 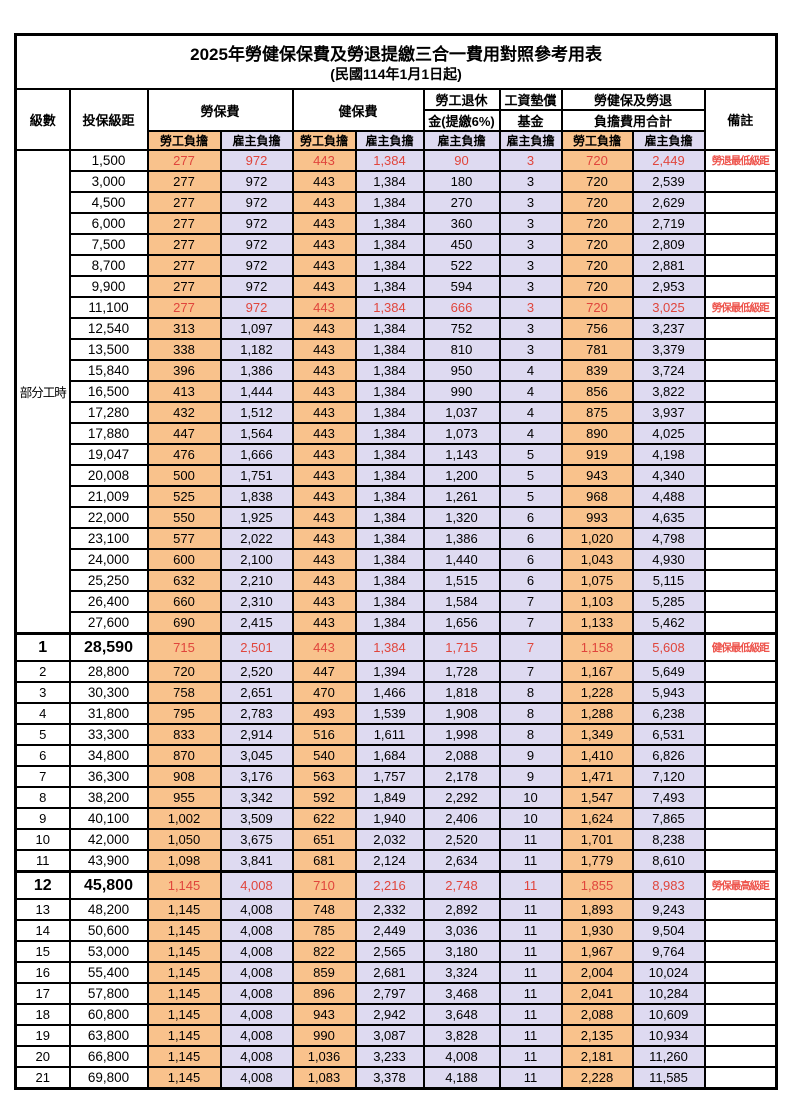 I want to click on value-cell: 1,228, so click(x=597, y=692).